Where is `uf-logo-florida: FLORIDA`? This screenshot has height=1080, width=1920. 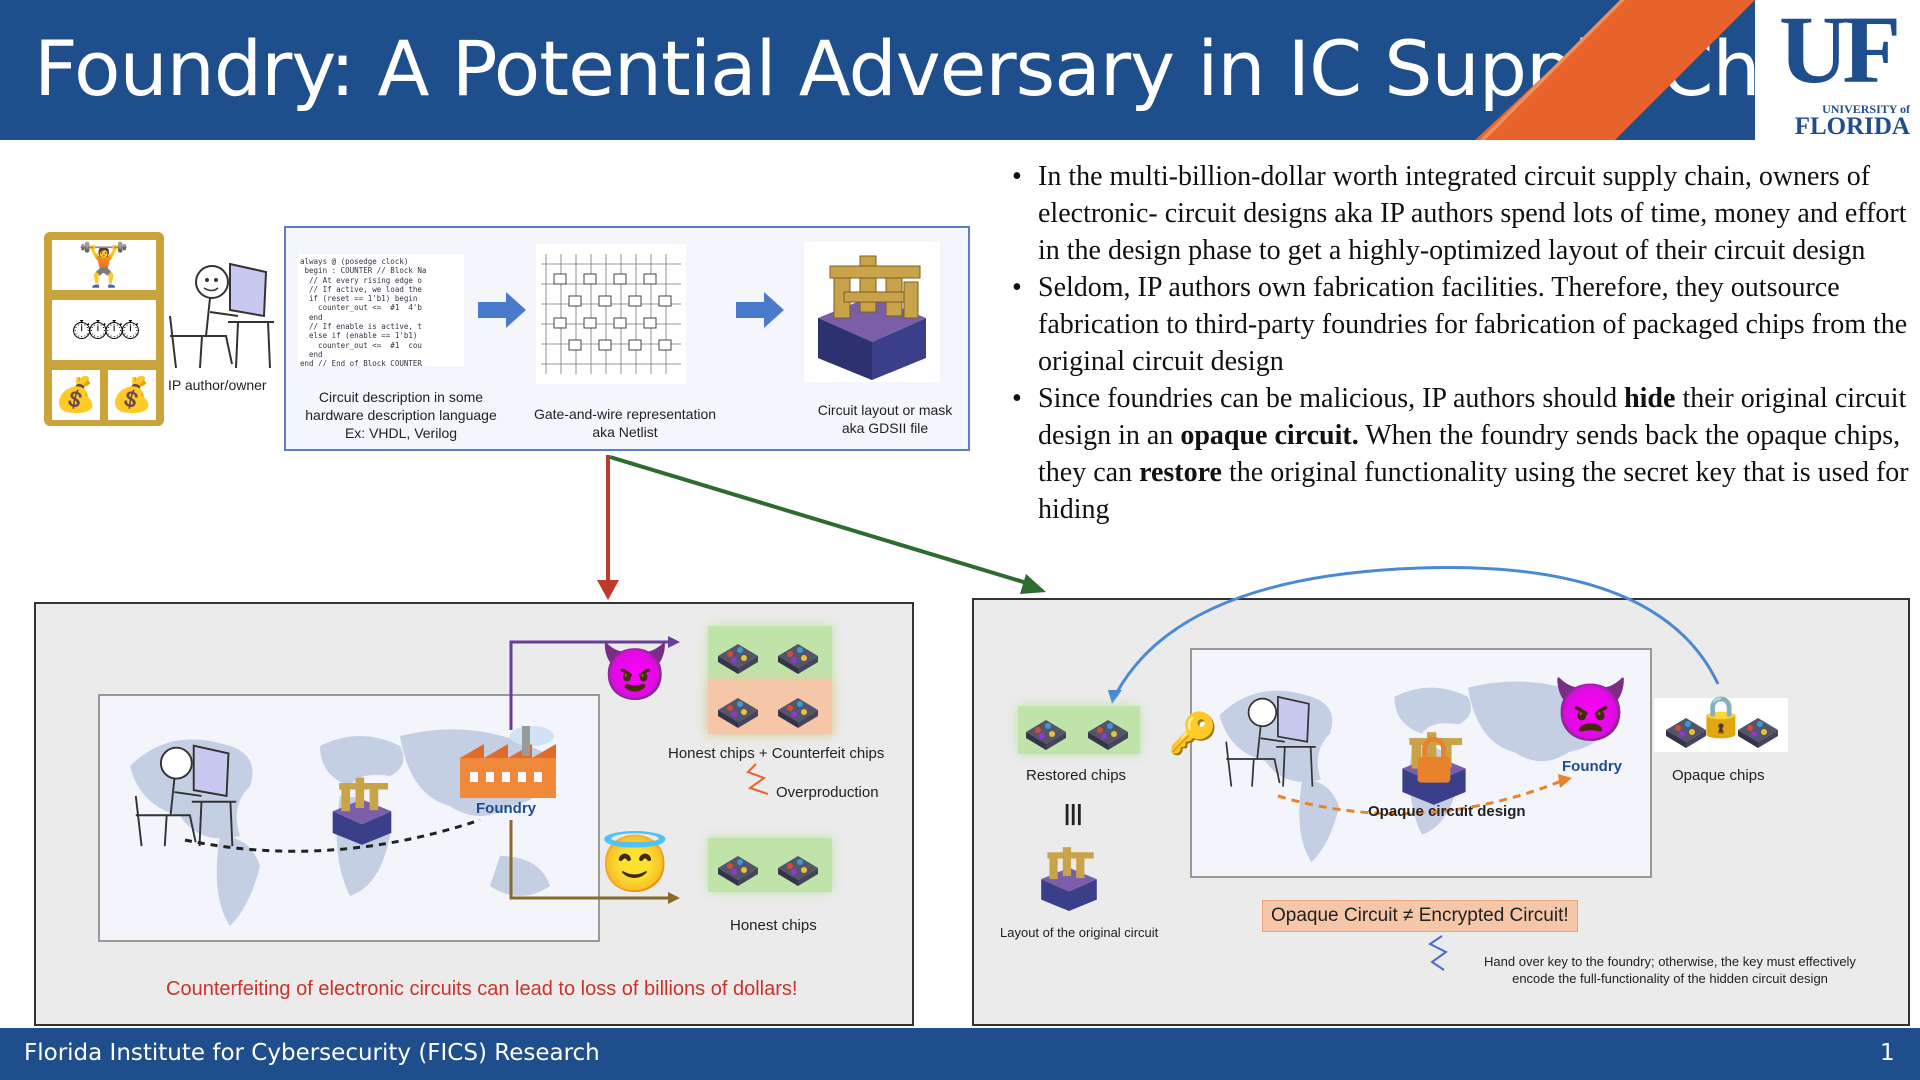 uf-logo-florida: FLORIDA is located at coordinates (1852, 126).